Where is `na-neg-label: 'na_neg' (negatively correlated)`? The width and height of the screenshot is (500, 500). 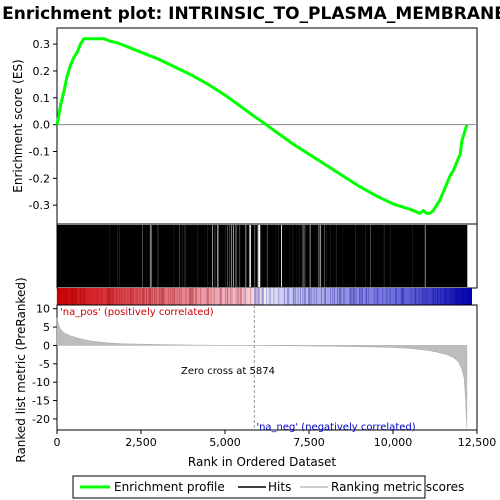 na-neg-label: 'na_neg' (negatively correlated) is located at coordinates (335, 427).